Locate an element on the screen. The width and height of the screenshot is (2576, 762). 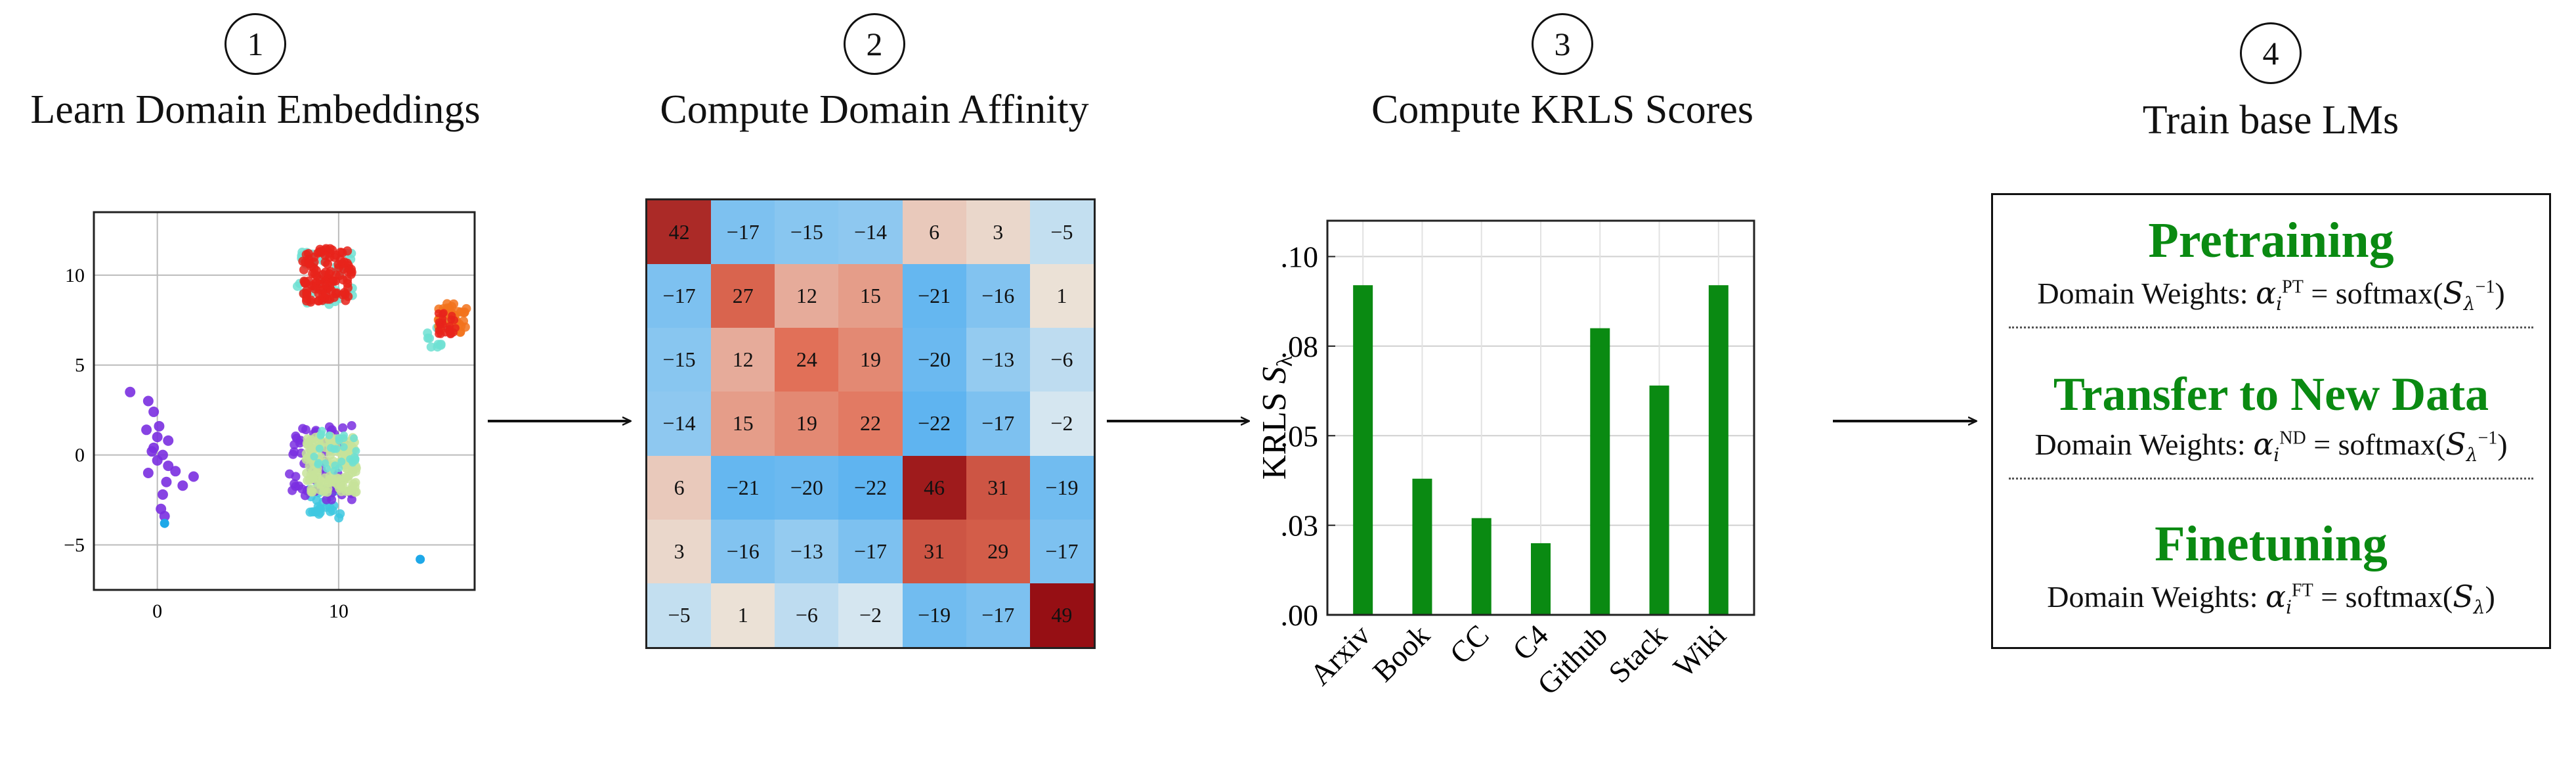
close-paren: ) is located at coordinates (2502, 444).